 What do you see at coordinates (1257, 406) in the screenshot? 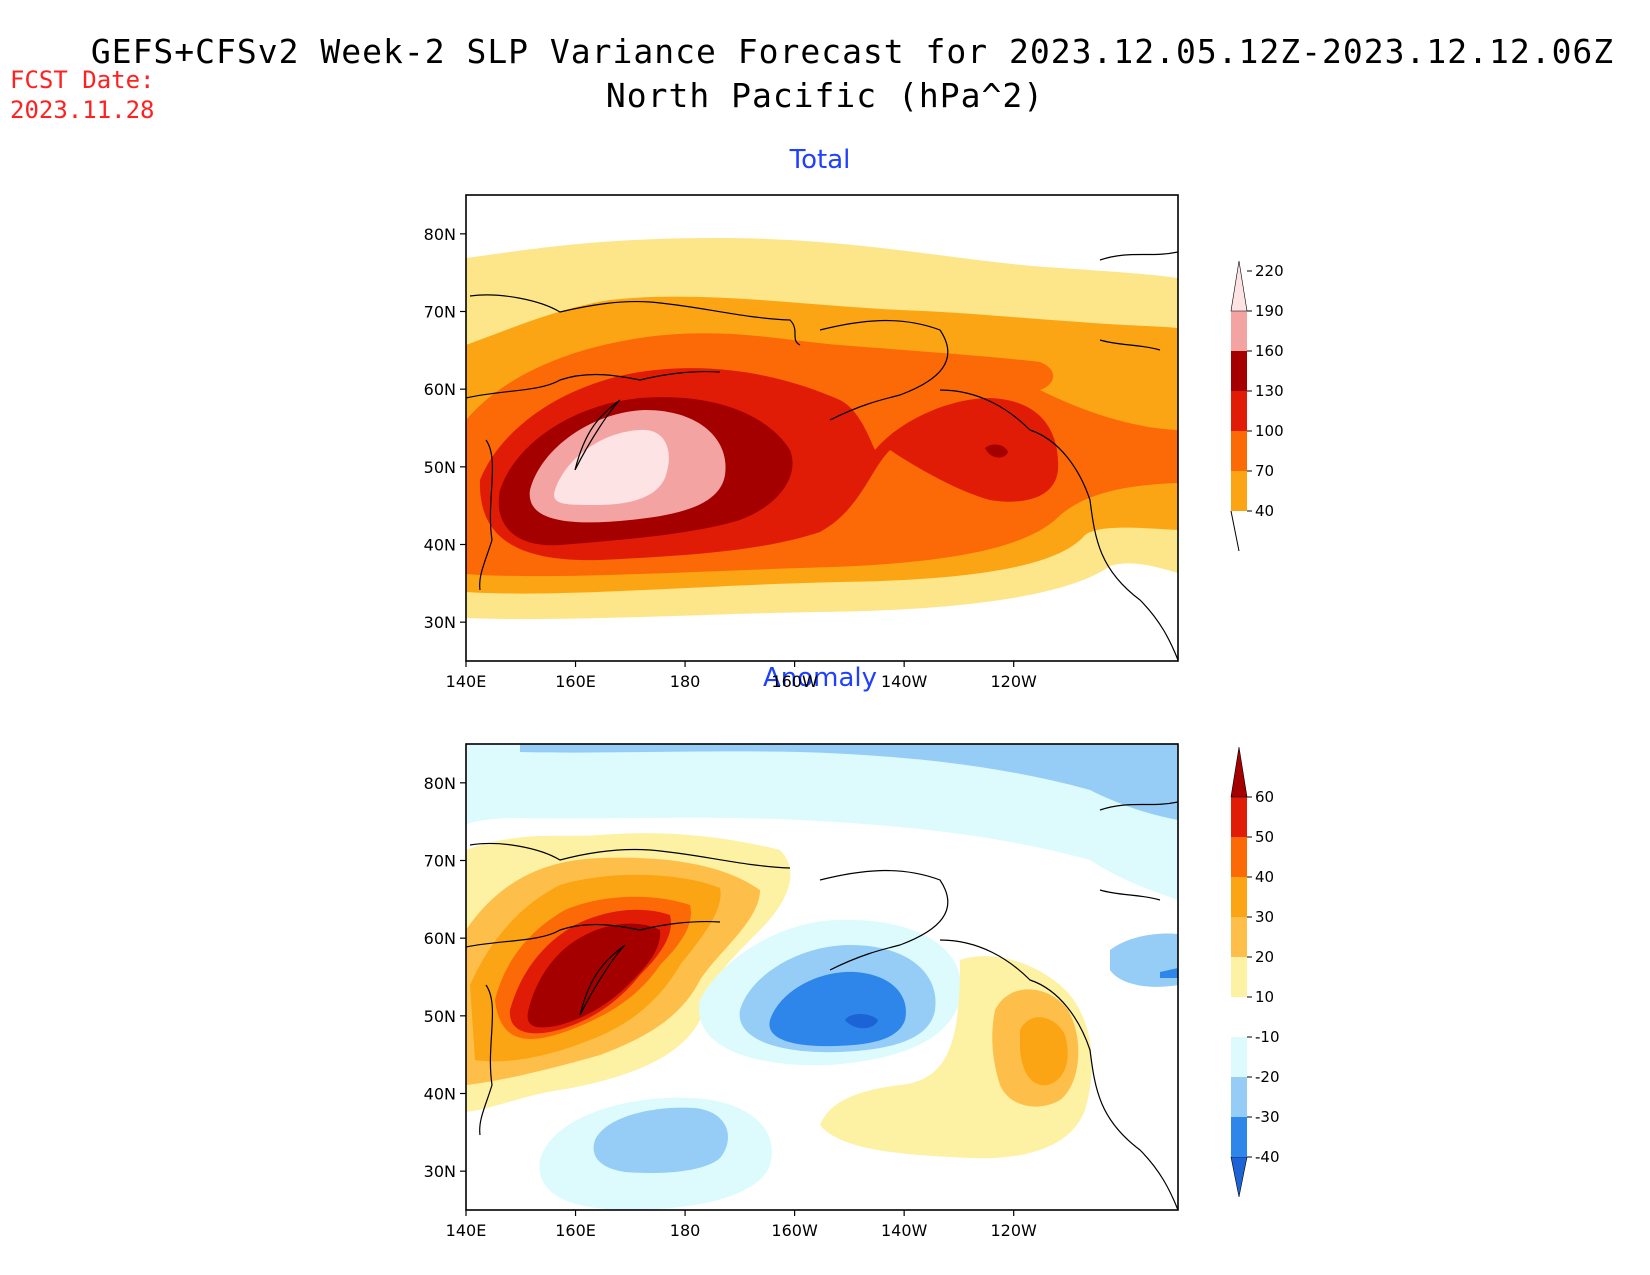
I see `total-colorbar: 40 70 100 130 160 190 220` at bounding box center [1257, 406].